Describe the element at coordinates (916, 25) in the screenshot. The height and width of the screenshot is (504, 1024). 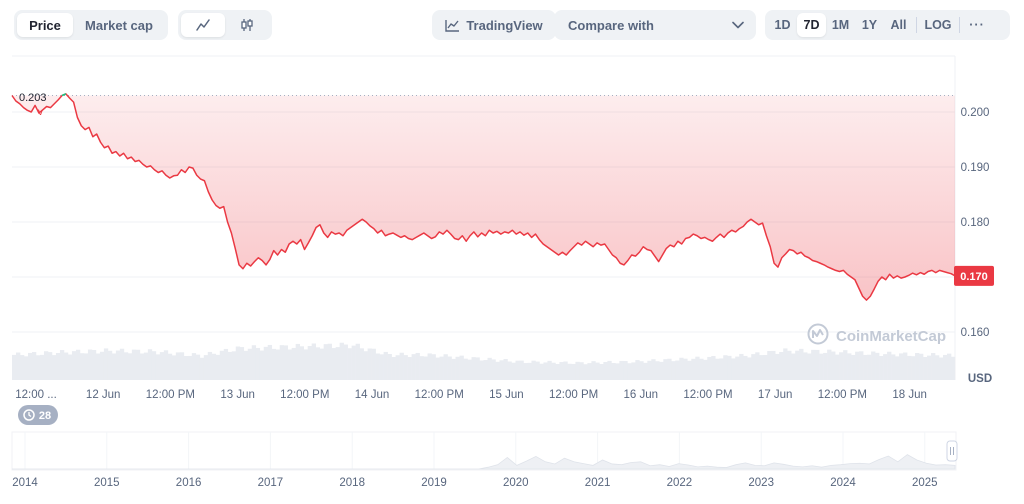
I see `range-divider` at that location.